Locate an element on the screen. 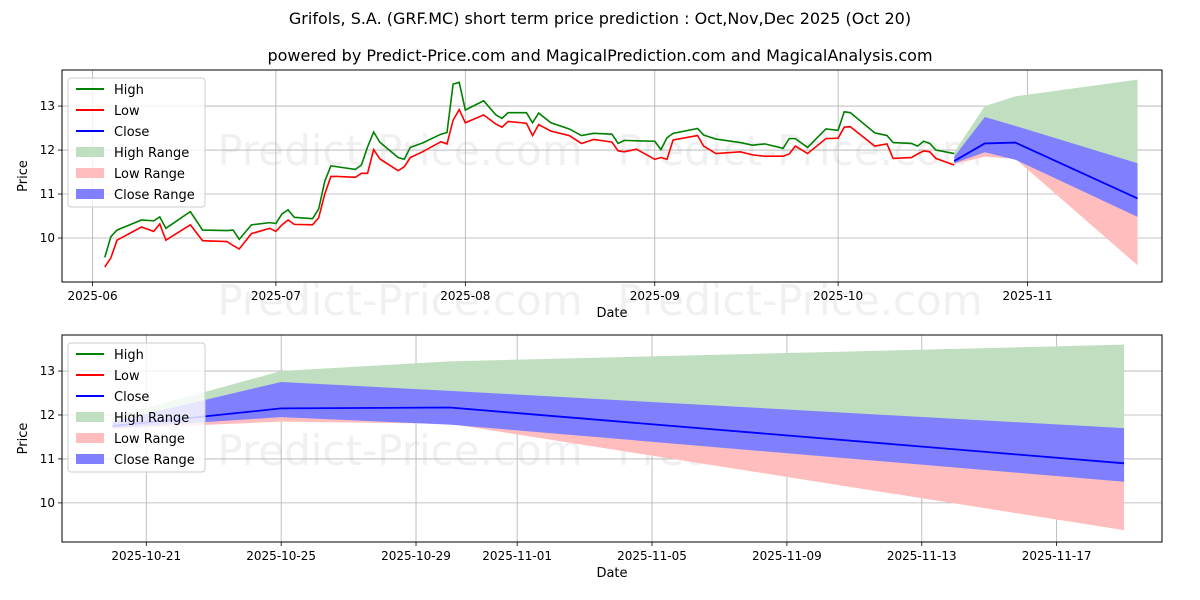 The image size is (1200, 600). x-tick-label: 2025-10-25 is located at coordinates (281, 556).